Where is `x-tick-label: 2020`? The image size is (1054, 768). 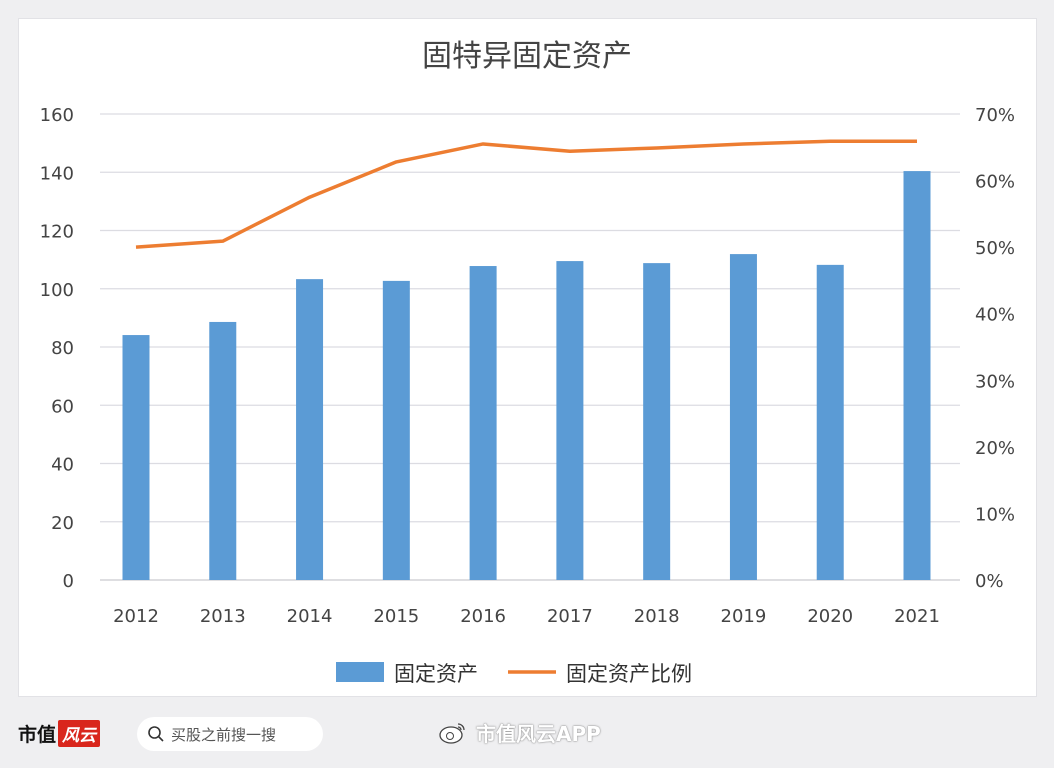 x-tick-label: 2020 is located at coordinates (830, 616).